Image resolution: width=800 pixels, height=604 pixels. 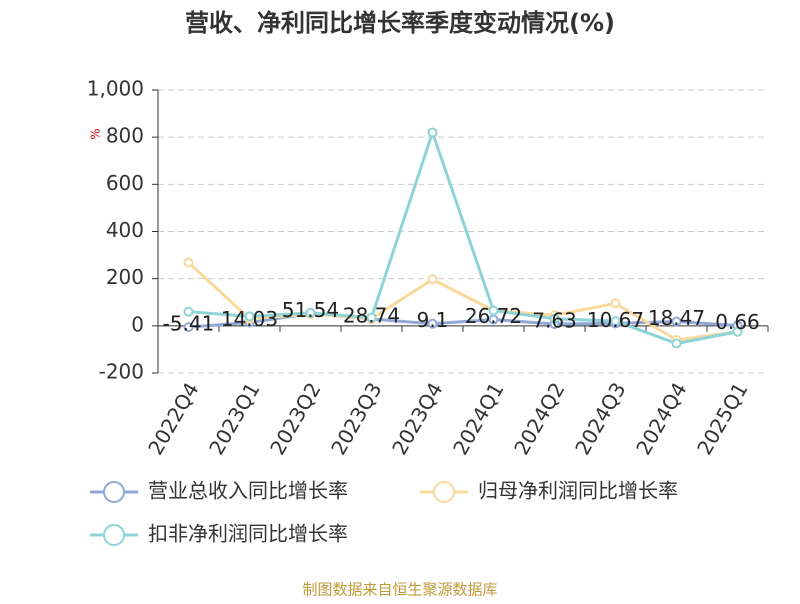 I want to click on x-tick-label: 2023Q2, so click(x=295, y=418).